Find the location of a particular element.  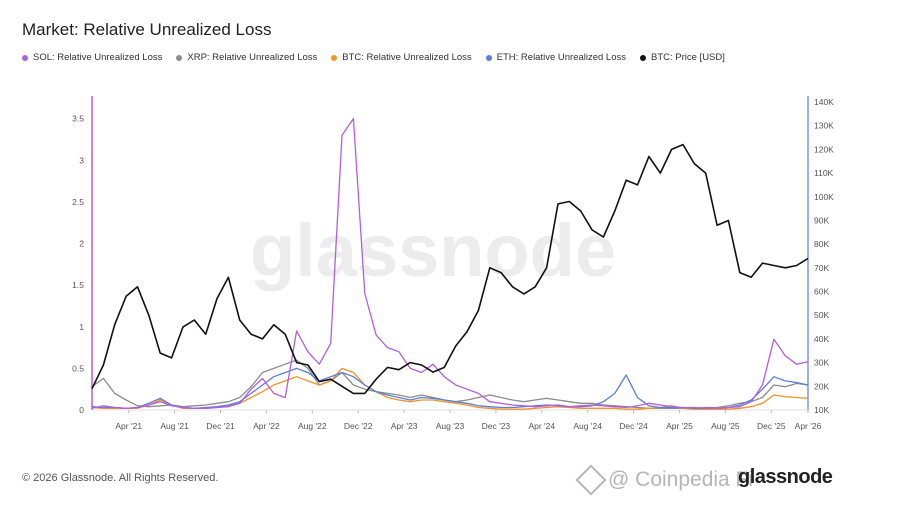

x-tick-label: Apr '21 is located at coordinates (128, 426).